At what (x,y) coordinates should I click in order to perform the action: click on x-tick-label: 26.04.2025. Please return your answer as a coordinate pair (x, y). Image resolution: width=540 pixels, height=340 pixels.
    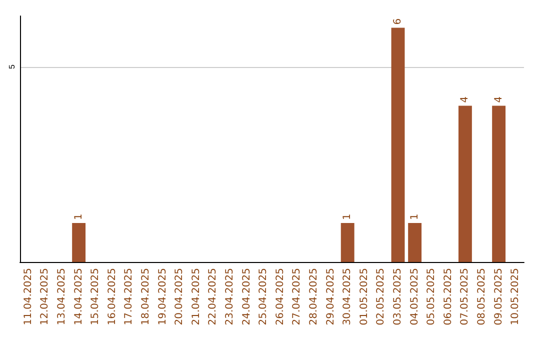
    Looking at the image, I should click on (280, 297).